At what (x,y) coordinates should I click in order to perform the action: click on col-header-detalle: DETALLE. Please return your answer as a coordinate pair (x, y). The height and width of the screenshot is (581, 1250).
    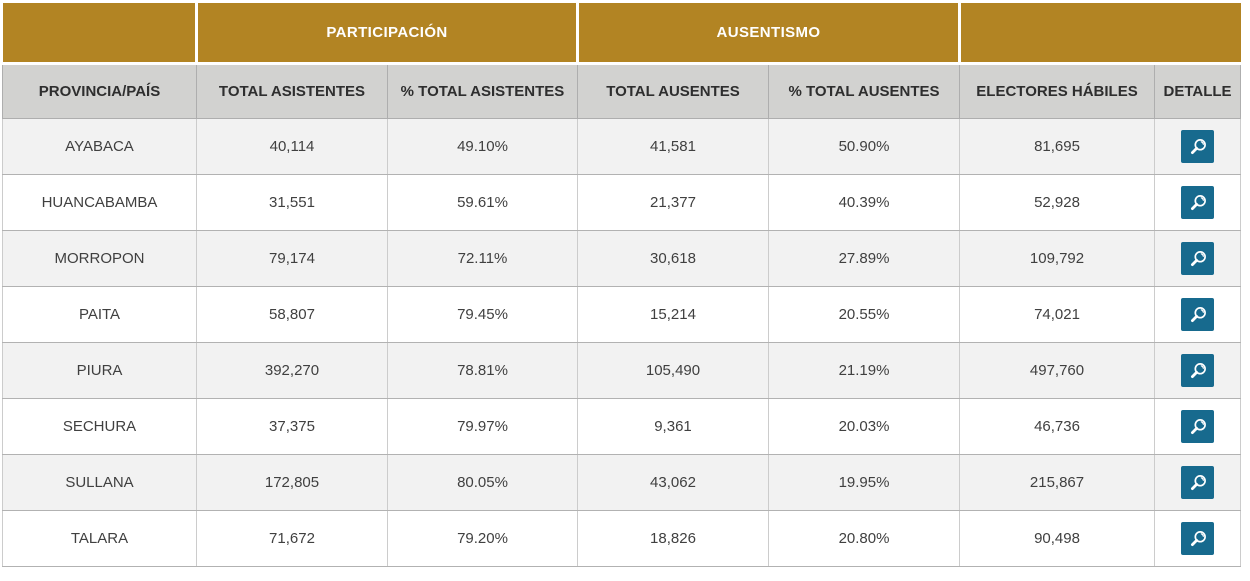
    Looking at the image, I should click on (1198, 91).